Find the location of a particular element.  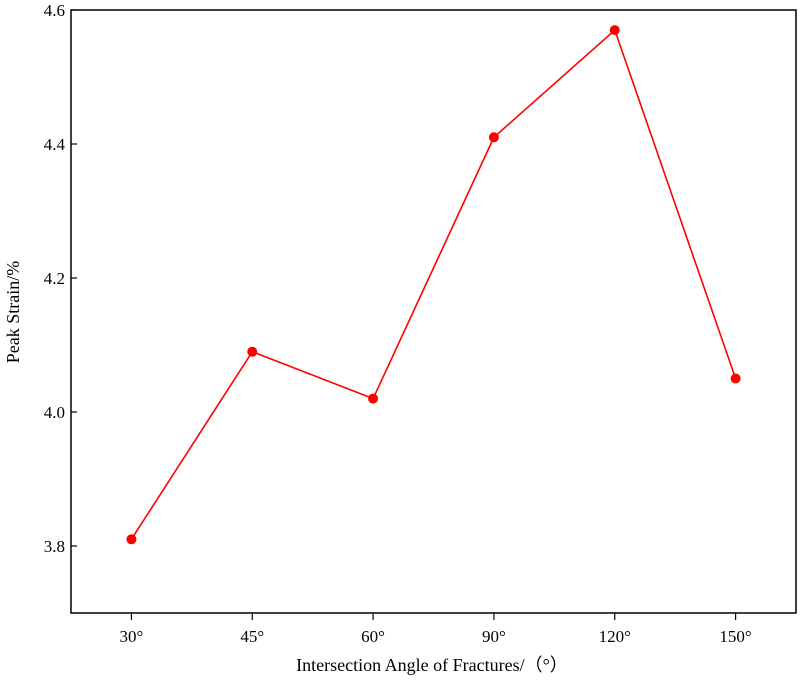

x-ticks: 30° 45° 60° 90° 120° 150° is located at coordinates (436, 629).